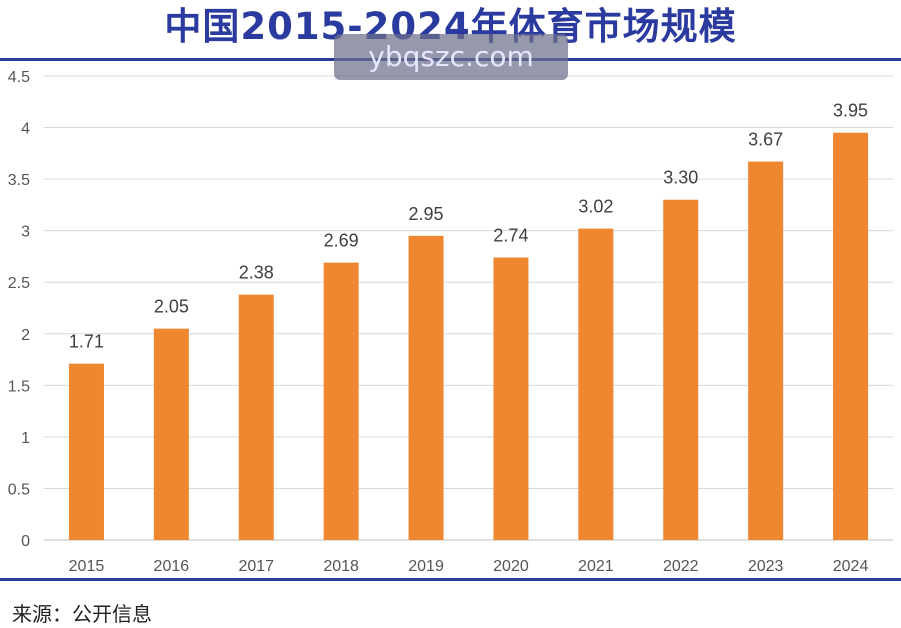 The width and height of the screenshot is (901, 628). I want to click on x-tick-label: 2017, so click(256, 566).